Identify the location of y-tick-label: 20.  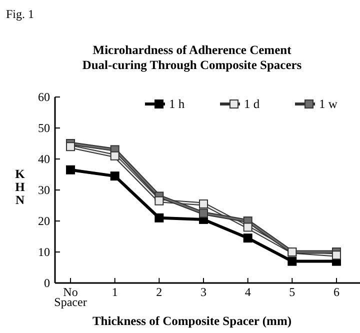
(44, 221).